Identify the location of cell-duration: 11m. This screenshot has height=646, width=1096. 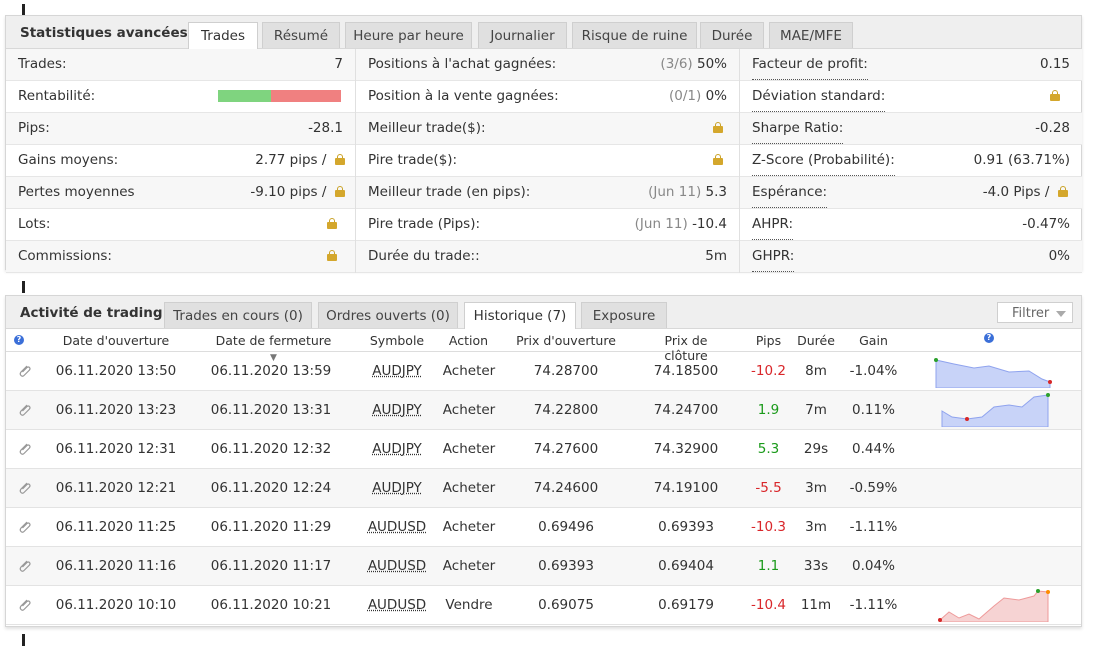
(816, 605).